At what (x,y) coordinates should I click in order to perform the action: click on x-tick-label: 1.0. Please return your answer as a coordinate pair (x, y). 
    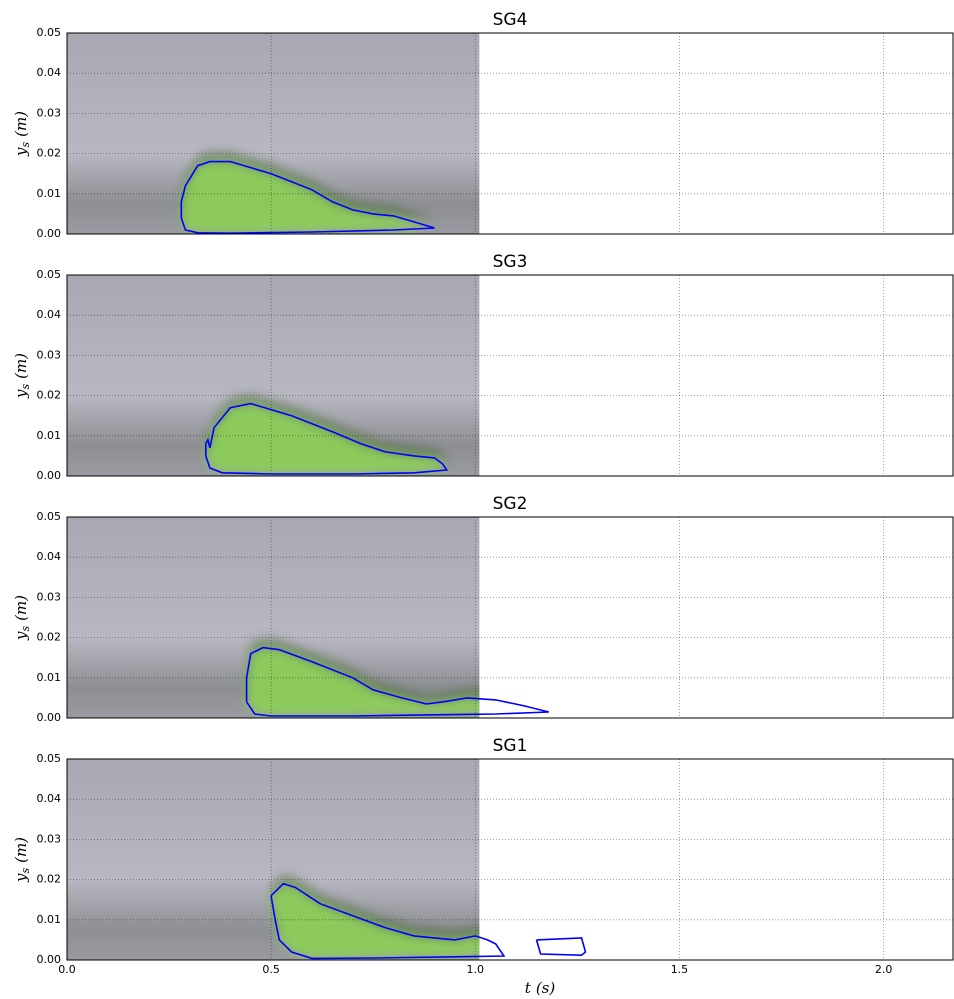
    Looking at the image, I should click on (476, 969).